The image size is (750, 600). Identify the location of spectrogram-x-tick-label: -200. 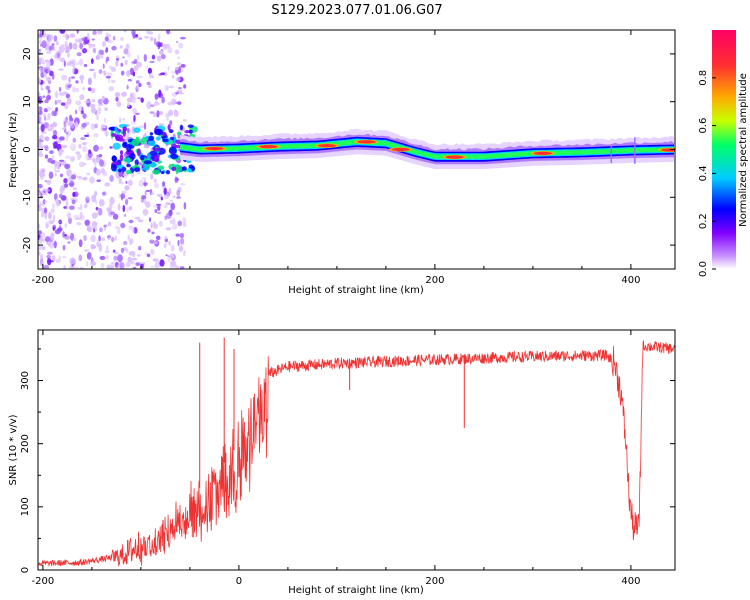
(43, 280).